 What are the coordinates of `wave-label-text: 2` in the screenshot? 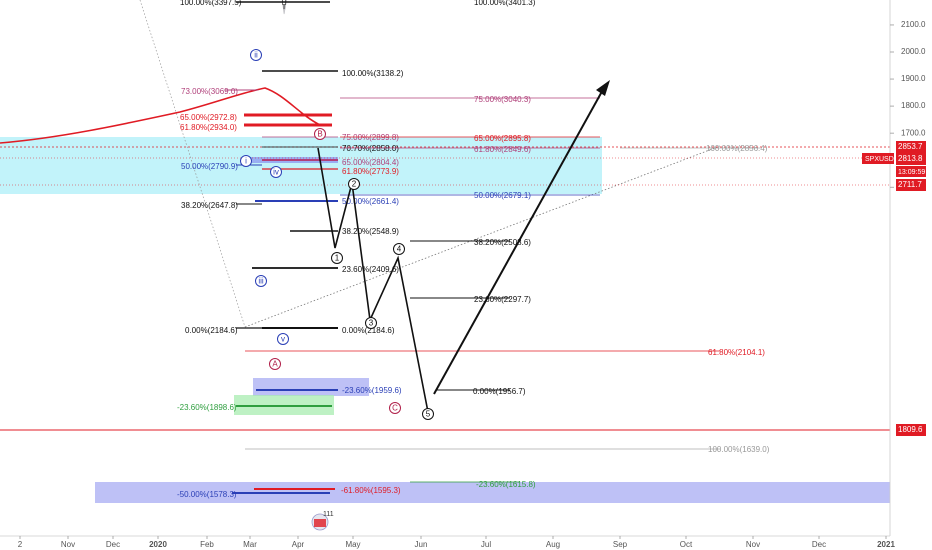 It's located at (354, 184).